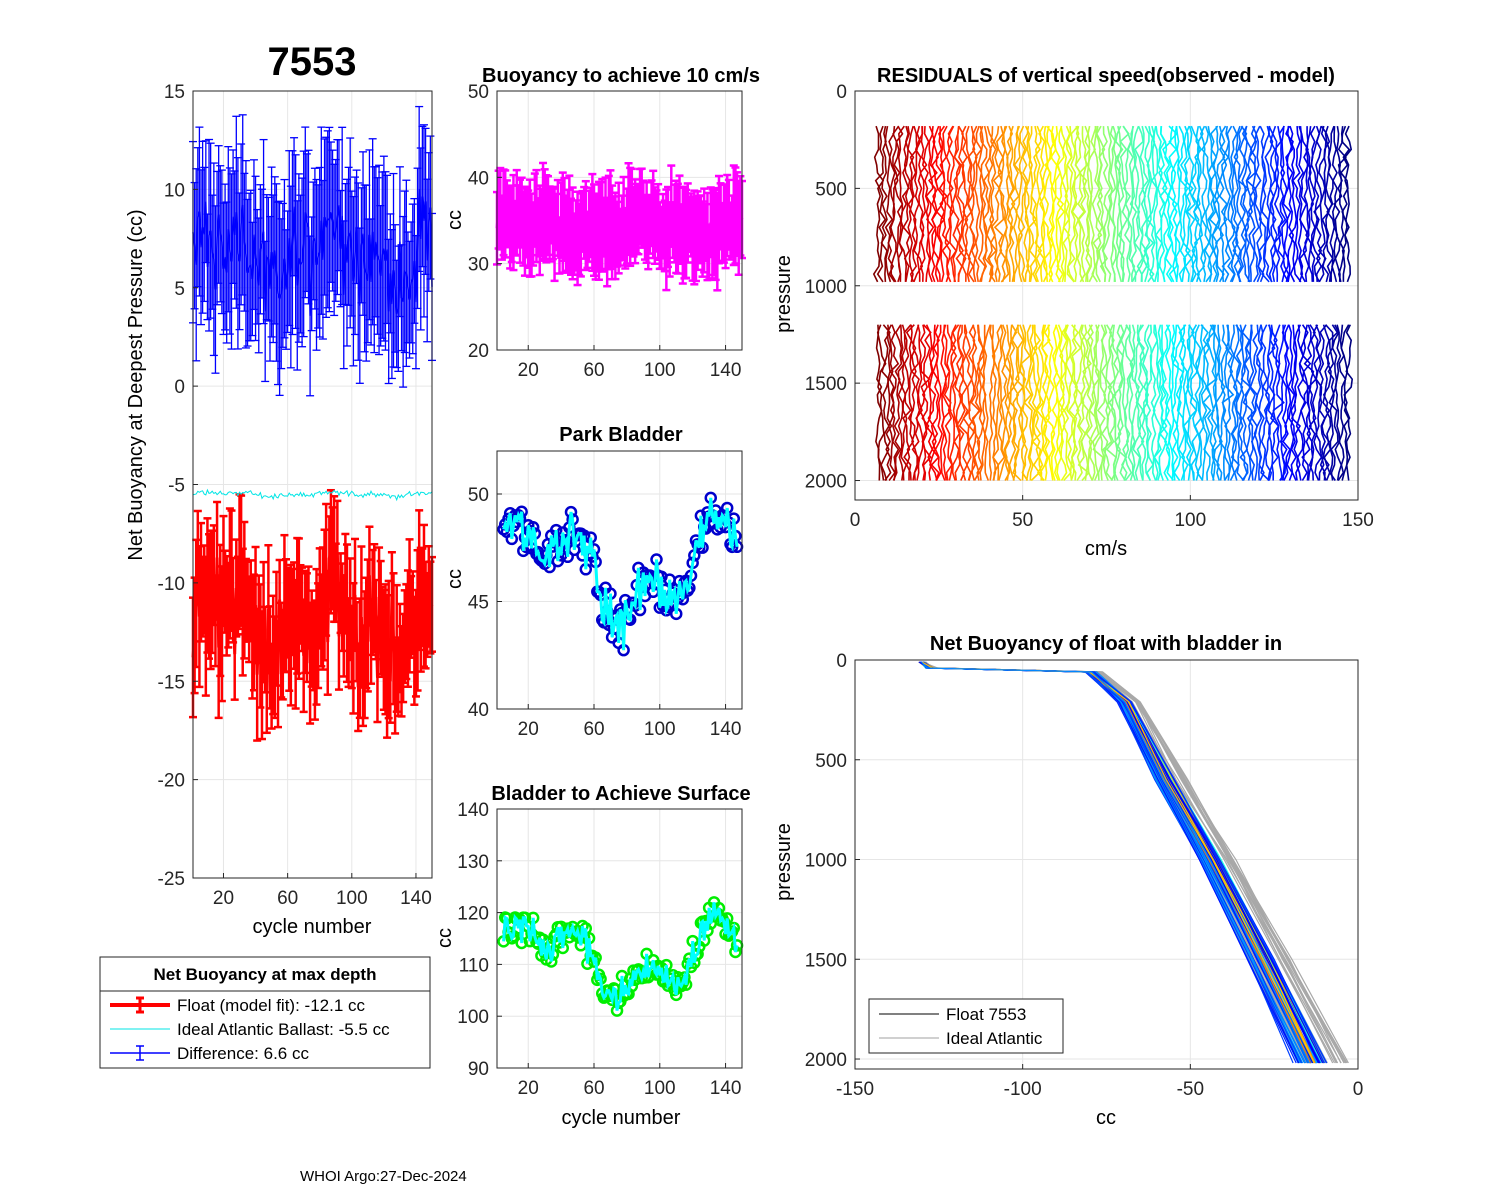  I want to click on panel-bladder-surface-xlabel: cycle number, so click(621, 1118).